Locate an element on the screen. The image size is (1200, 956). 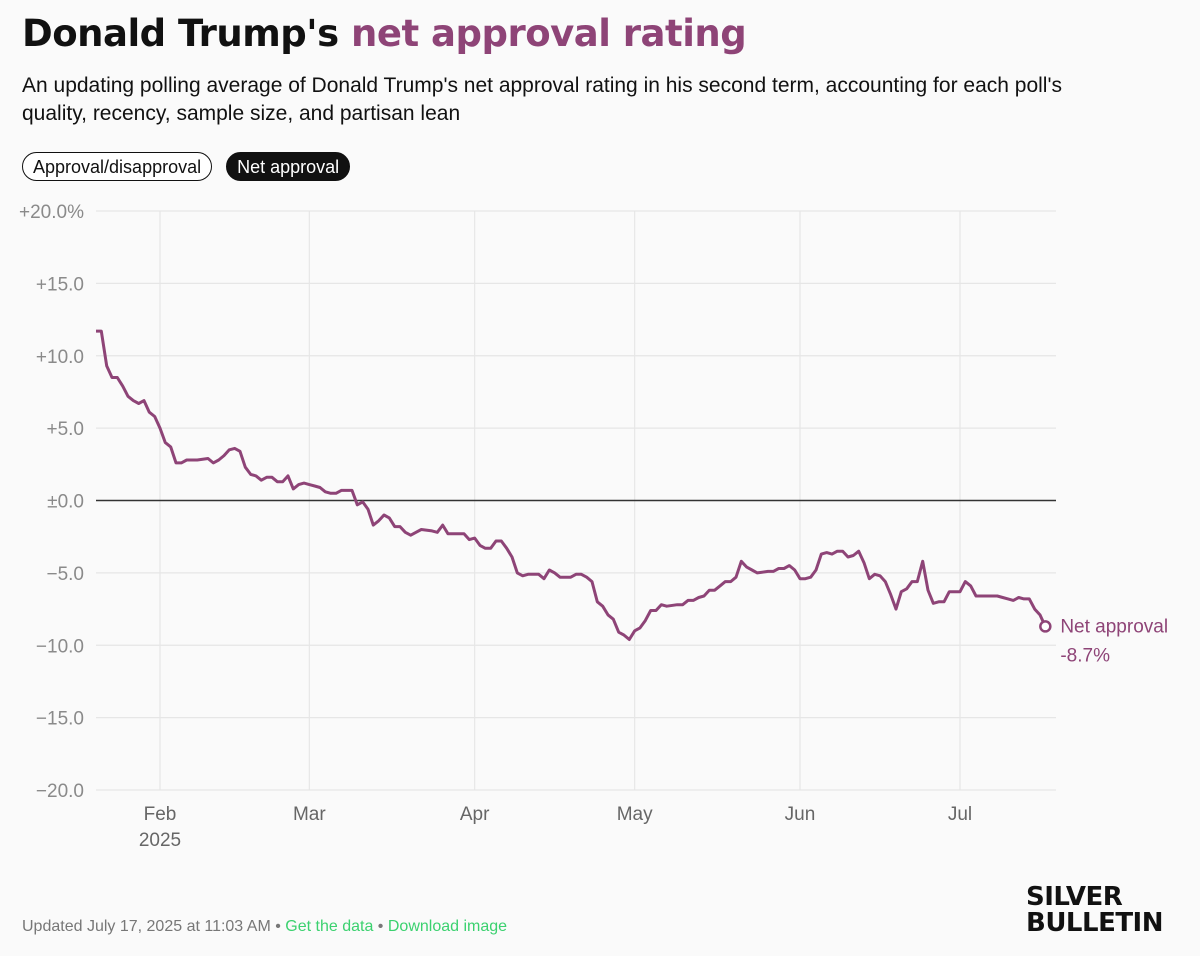
y-tick-label: −10.0 is located at coordinates (60, 646).